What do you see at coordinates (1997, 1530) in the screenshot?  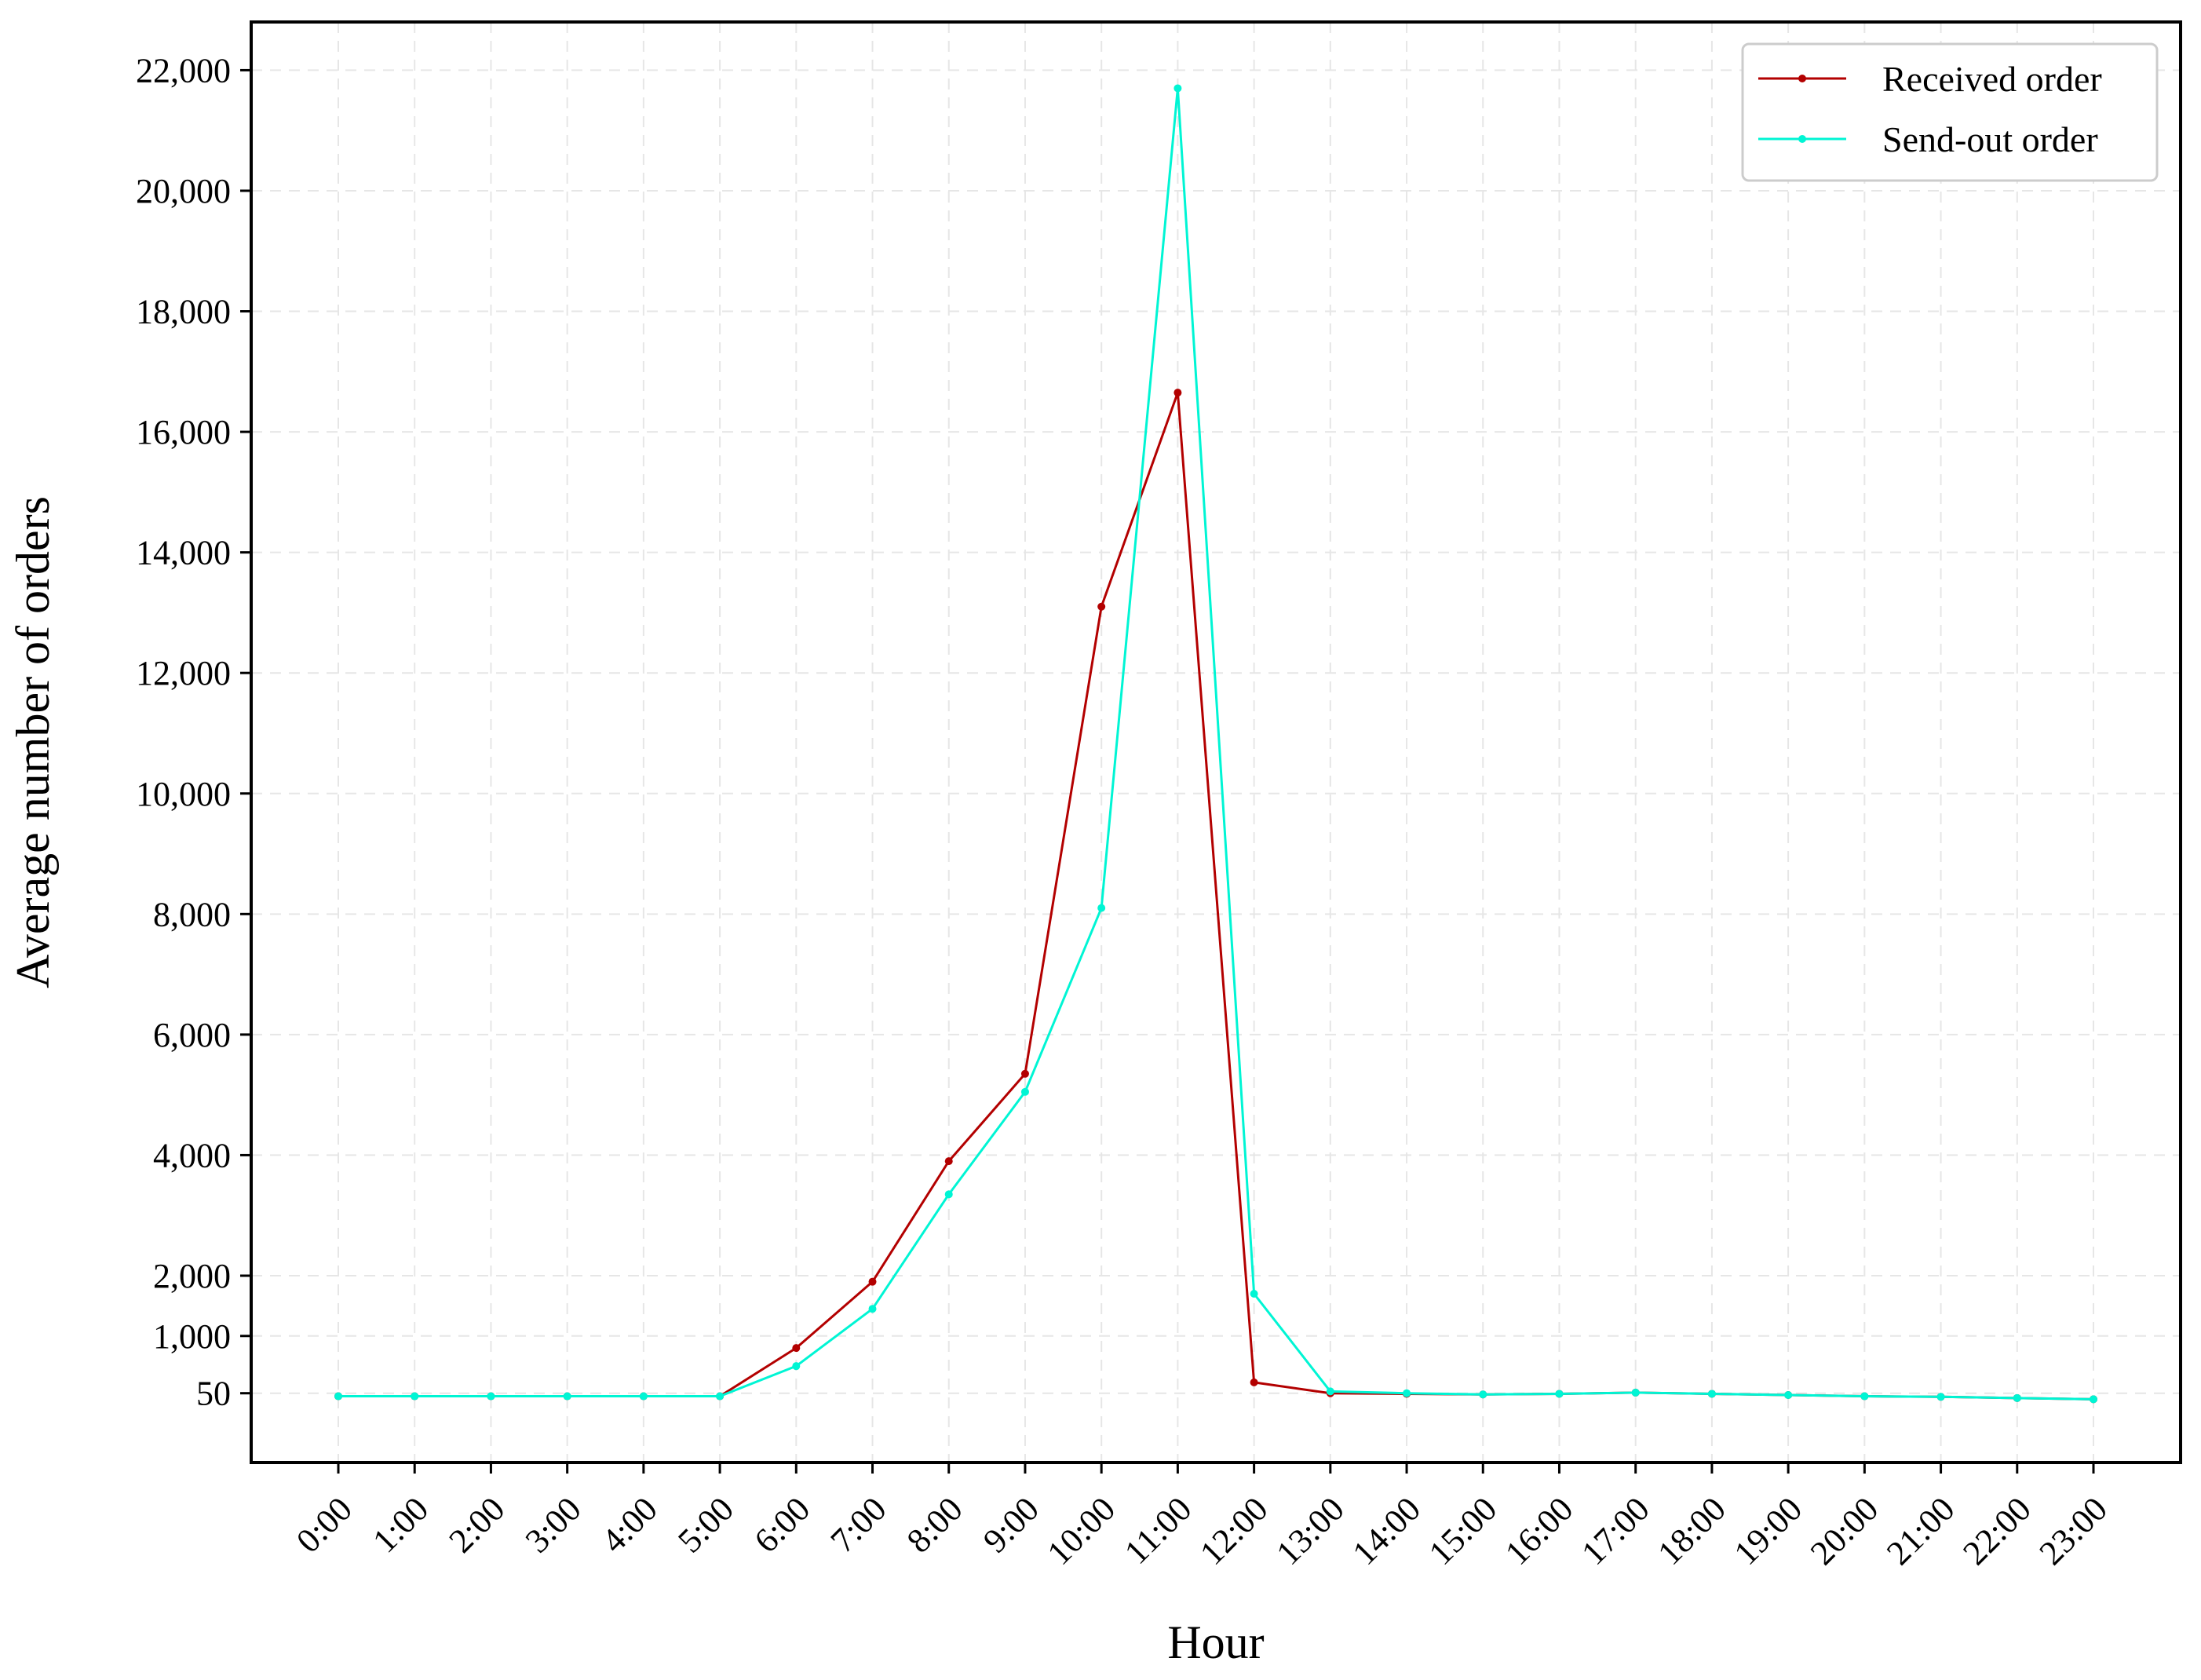 I see `x-tick-label: 22:00` at bounding box center [1997, 1530].